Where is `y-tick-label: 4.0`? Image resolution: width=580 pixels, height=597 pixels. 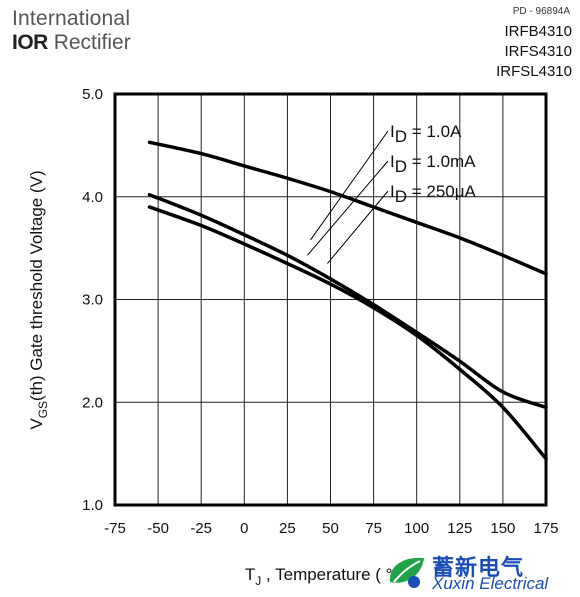 y-tick-label: 4.0 is located at coordinates (92, 197).